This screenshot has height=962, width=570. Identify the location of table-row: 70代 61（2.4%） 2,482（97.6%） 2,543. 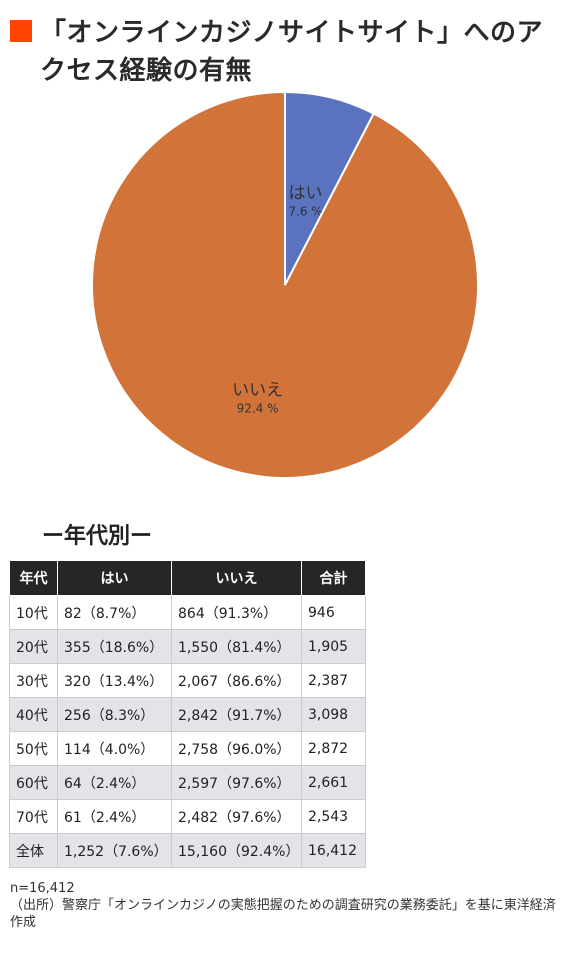
(187, 816).